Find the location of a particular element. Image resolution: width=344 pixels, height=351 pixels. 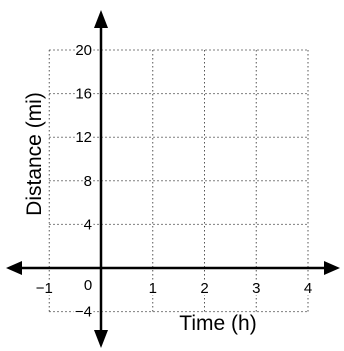

y-tick-label: 4 is located at coordinates (88, 224).